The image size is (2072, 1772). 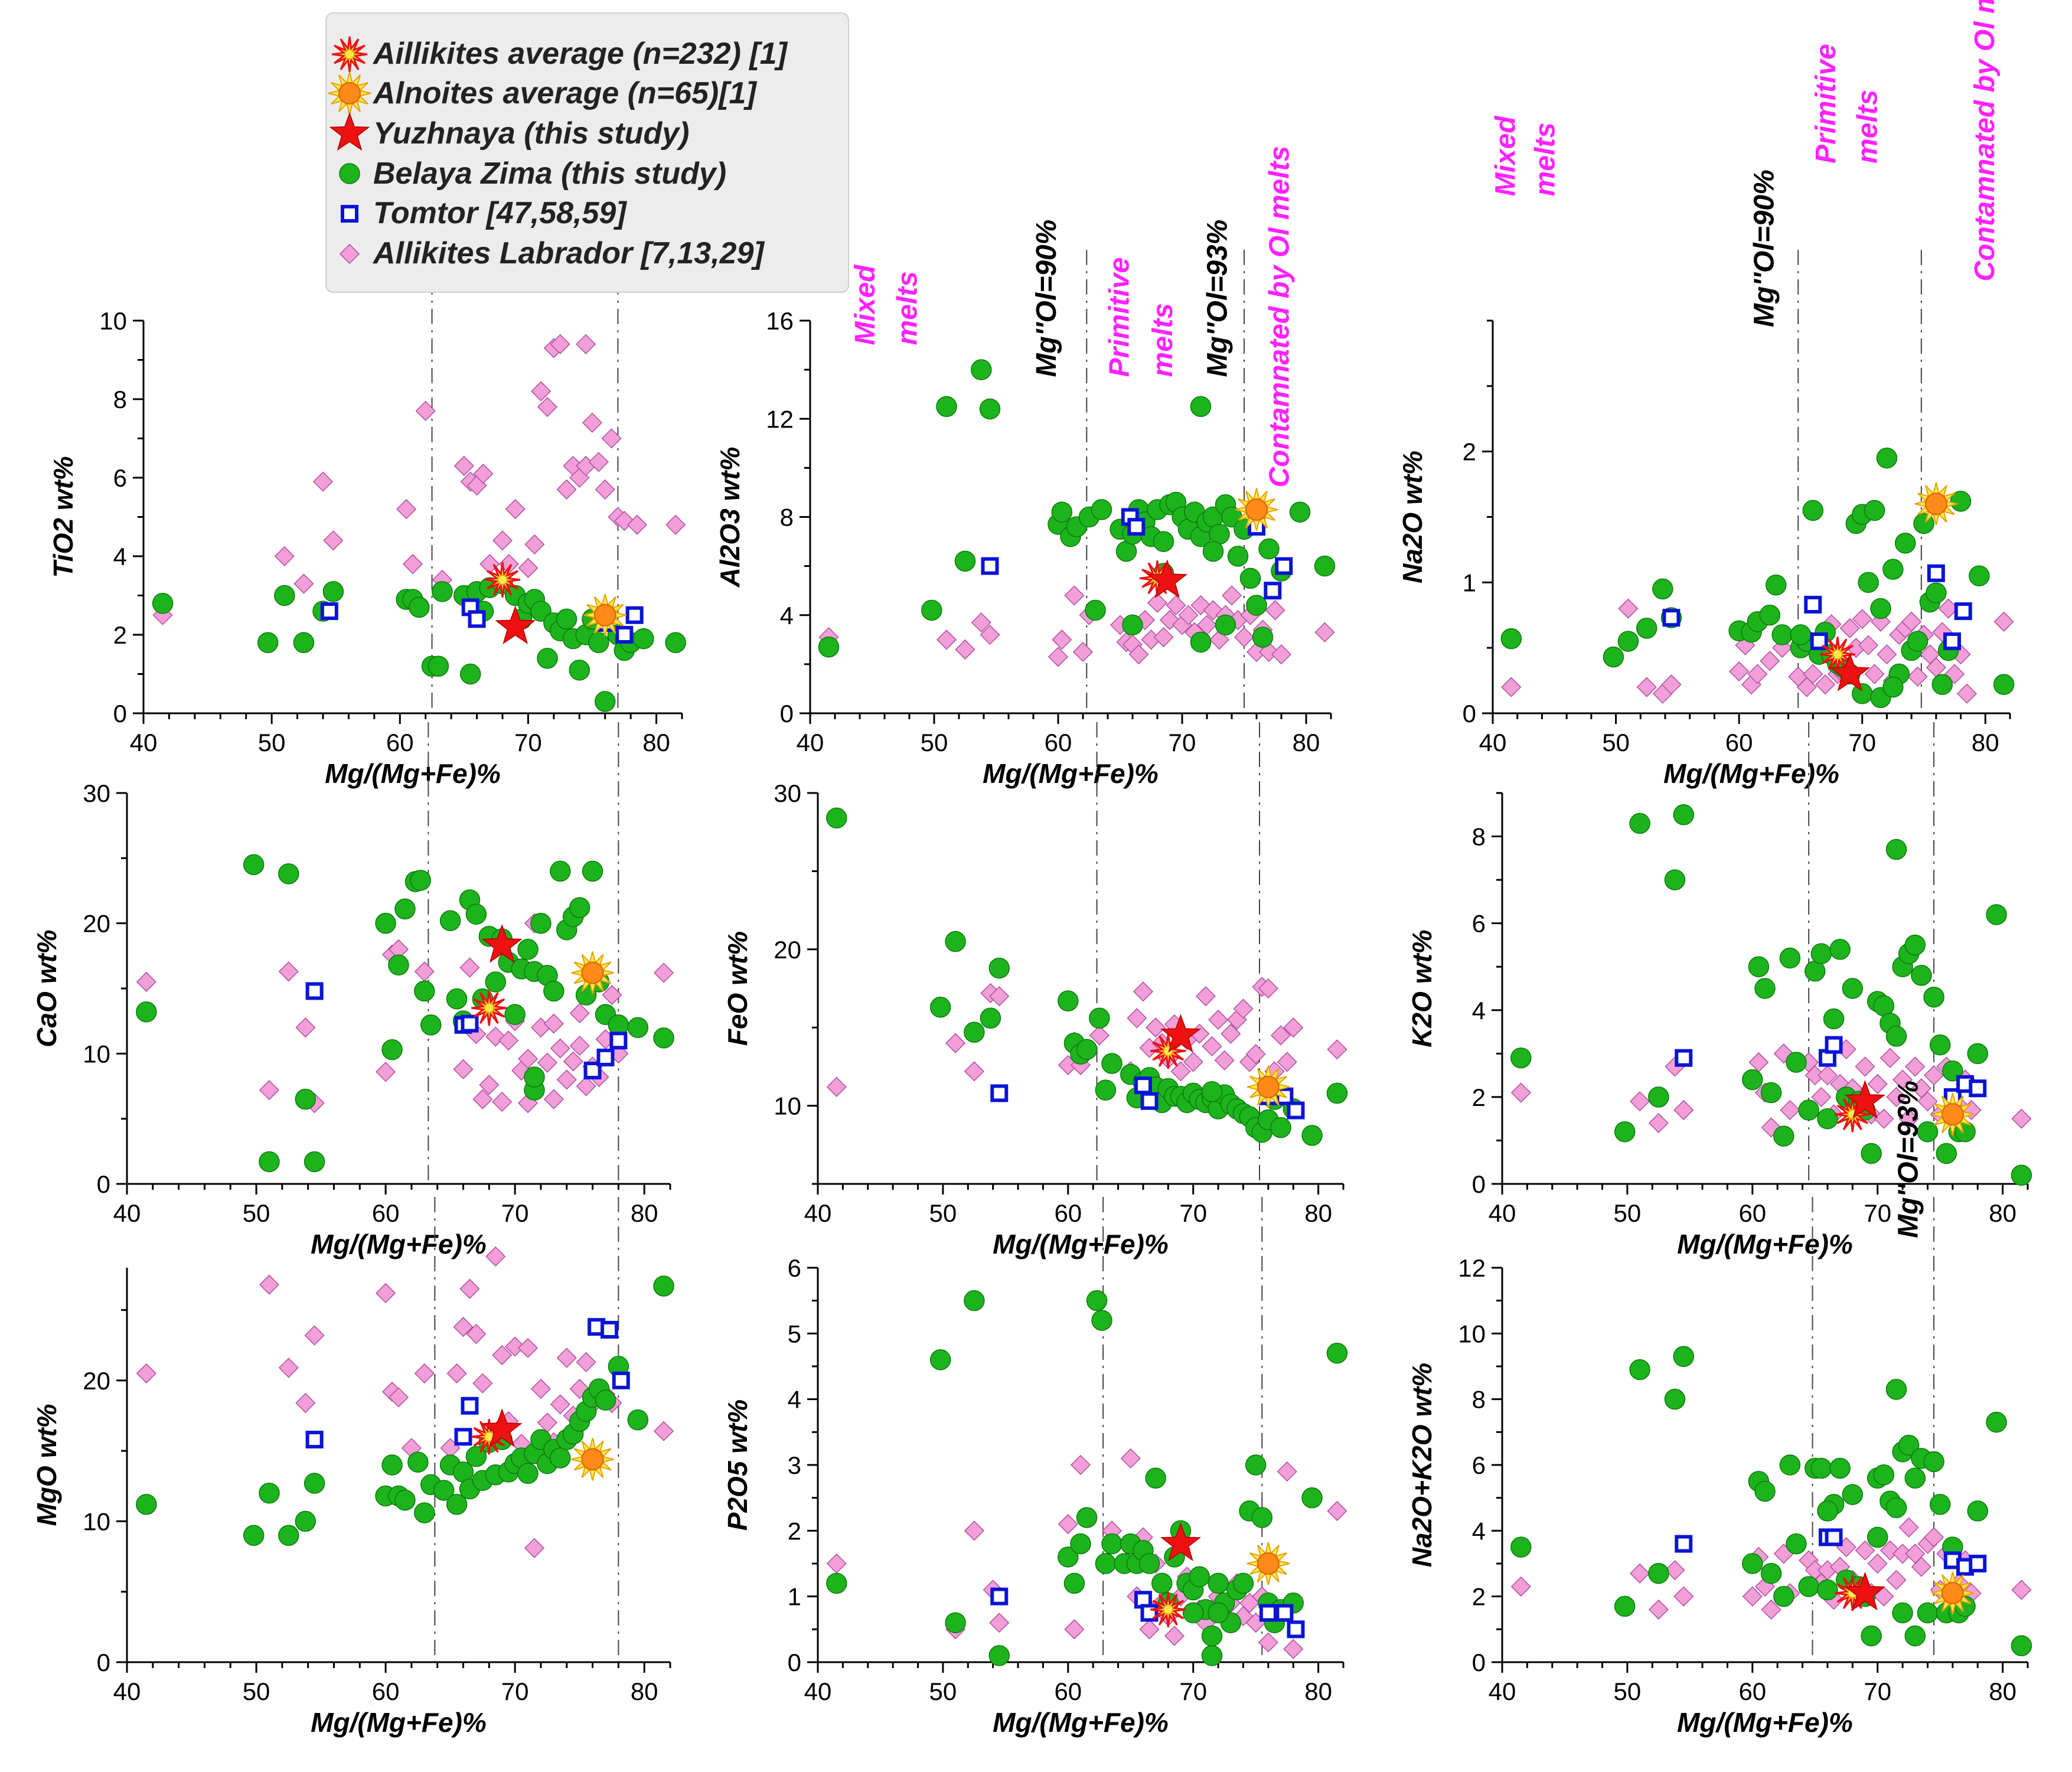 I want to click on green-circle-icon, so click(x=350, y=173).